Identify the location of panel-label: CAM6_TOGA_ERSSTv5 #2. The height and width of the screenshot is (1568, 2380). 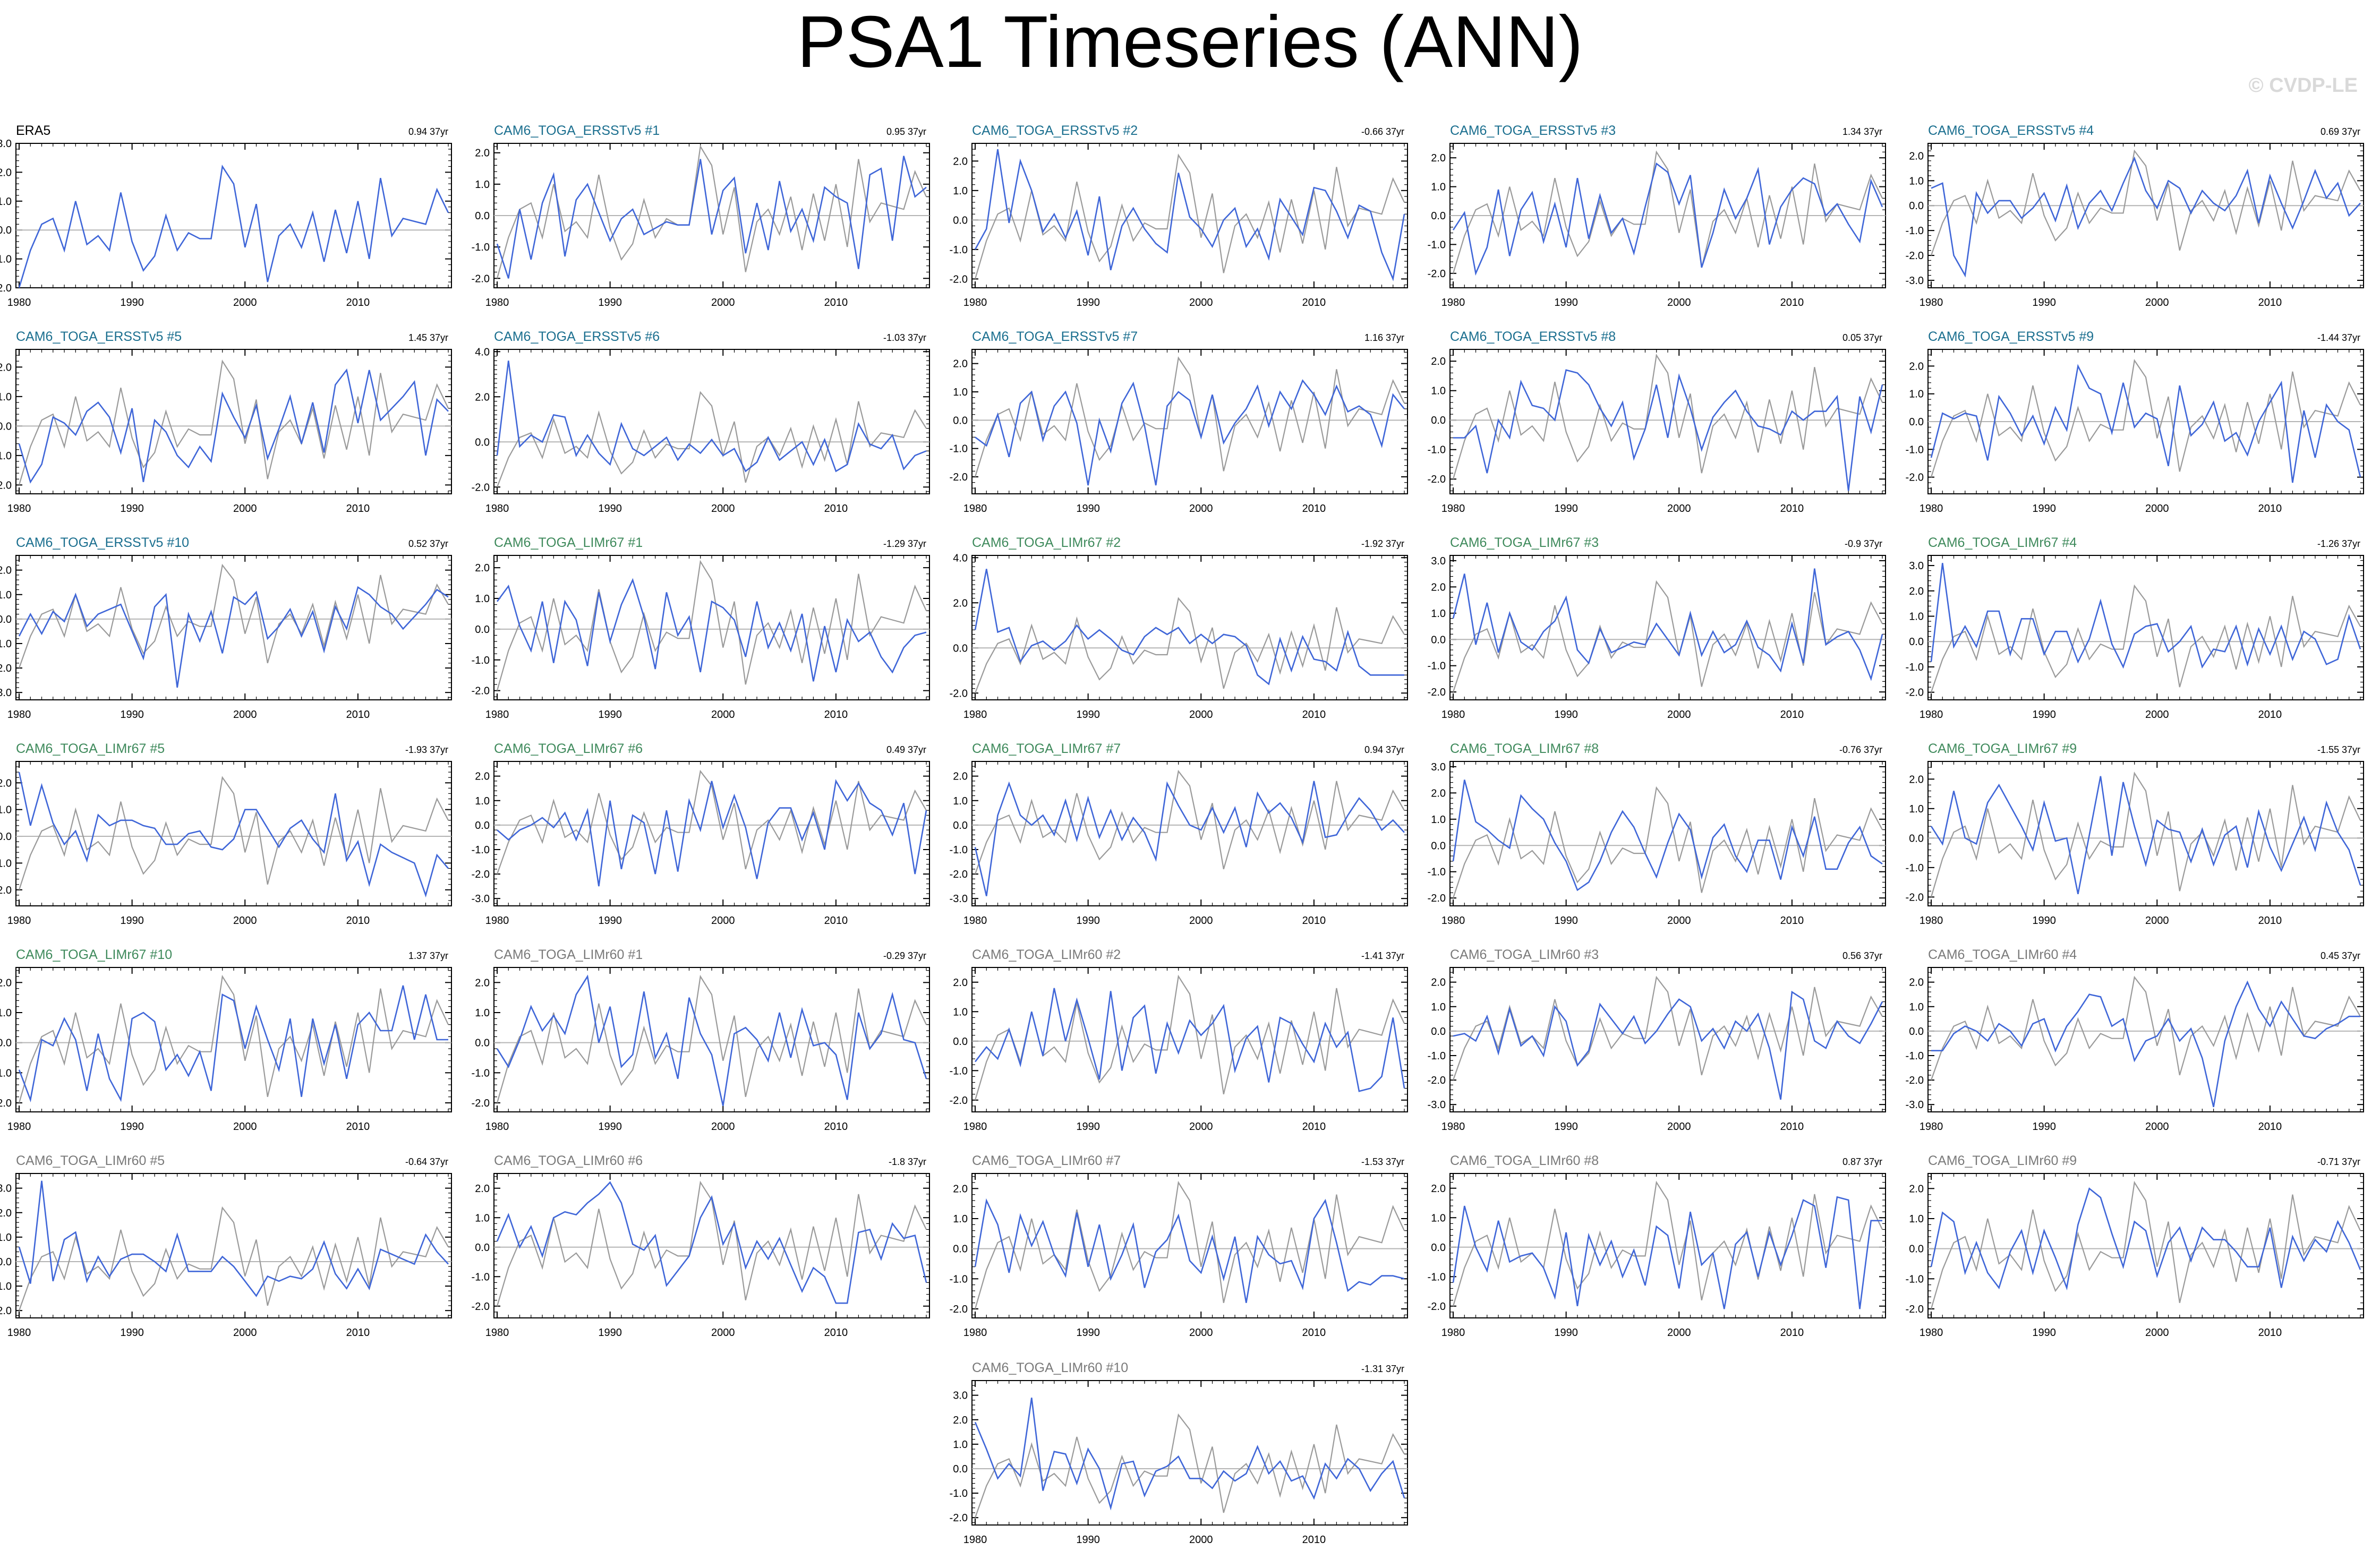
(1055, 130).